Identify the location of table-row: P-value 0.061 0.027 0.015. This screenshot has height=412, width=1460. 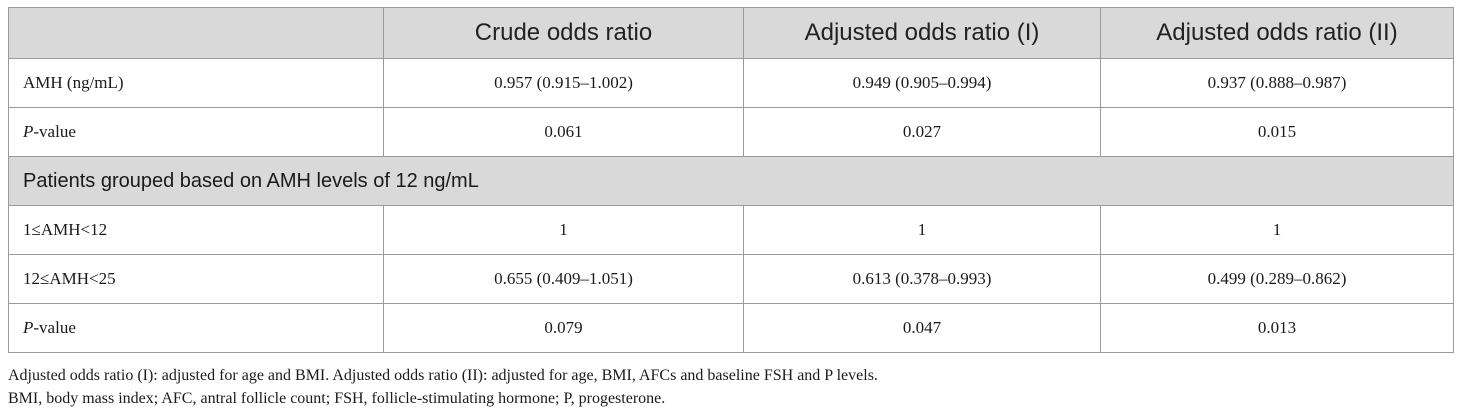
(731, 132).